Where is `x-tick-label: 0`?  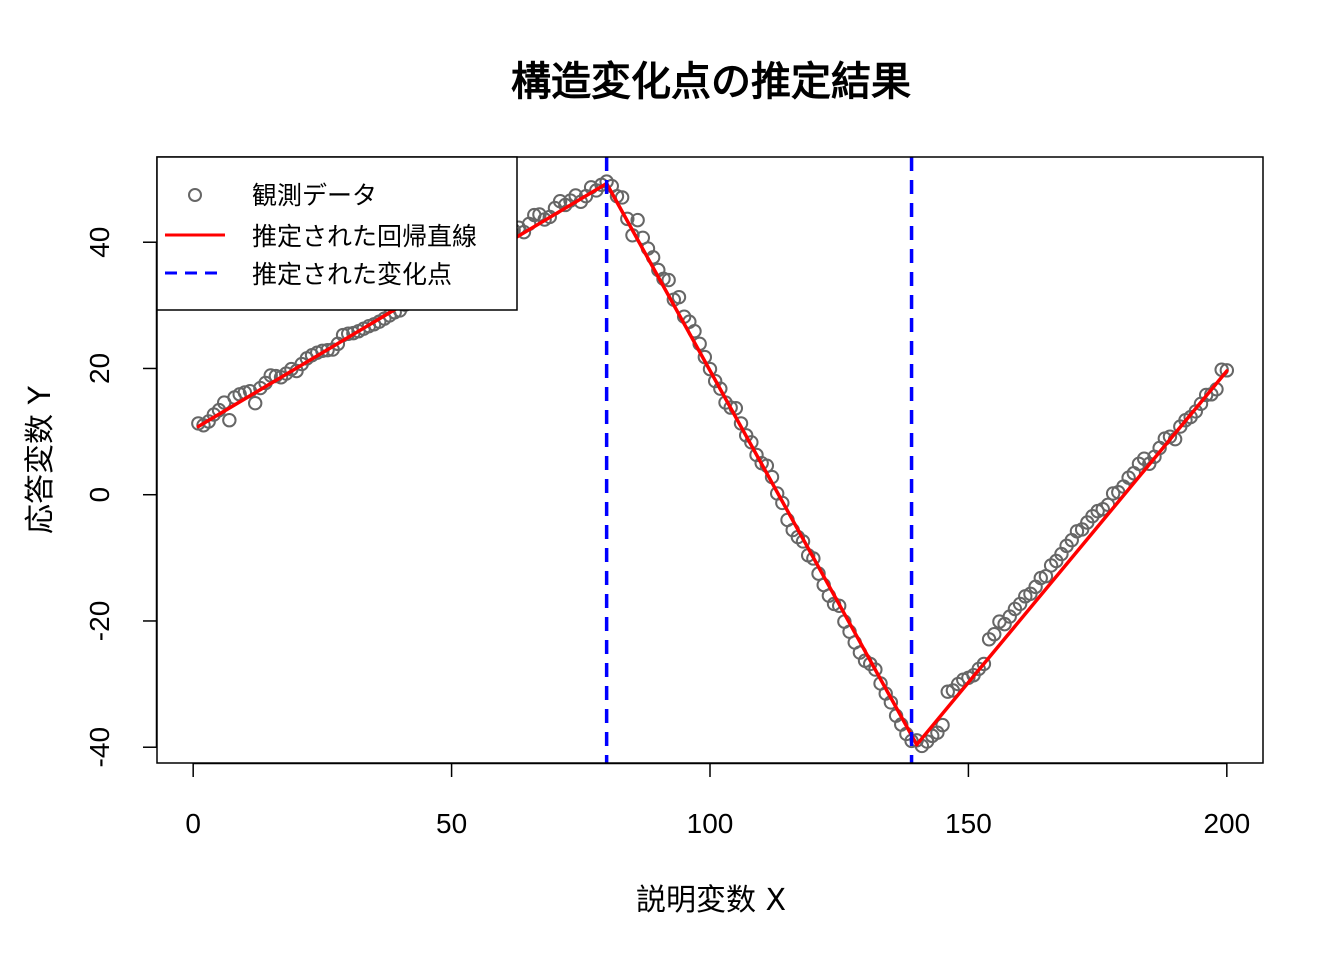 x-tick-label: 0 is located at coordinates (193, 823).